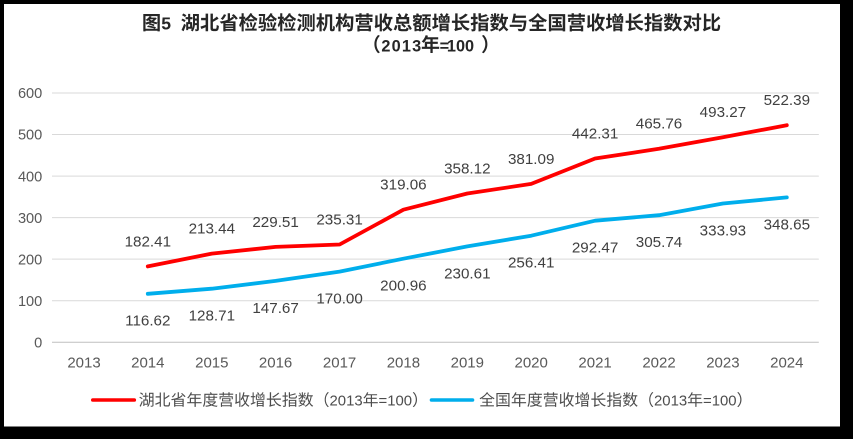 The image size is (853, 439). What do you see at coordinates (723, 112) in the screenshot?
I see `svg-text: 493.27` at bounding box center [723, 112].